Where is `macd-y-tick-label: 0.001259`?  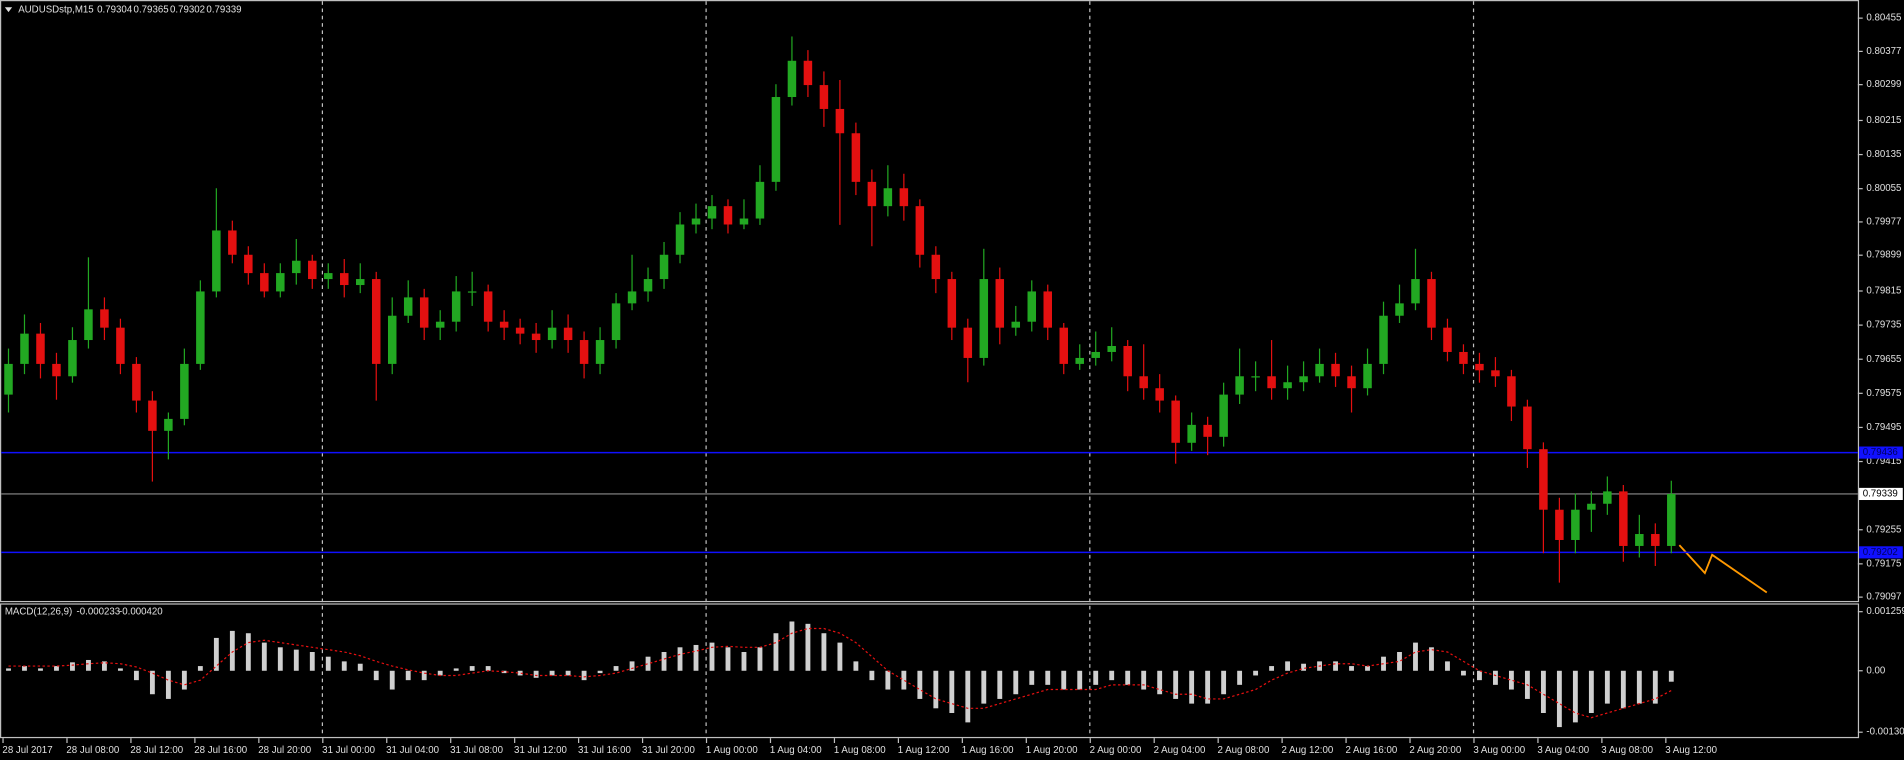
macd-y-tick-label: 0.001259 is located at coordinates (1885, 611).